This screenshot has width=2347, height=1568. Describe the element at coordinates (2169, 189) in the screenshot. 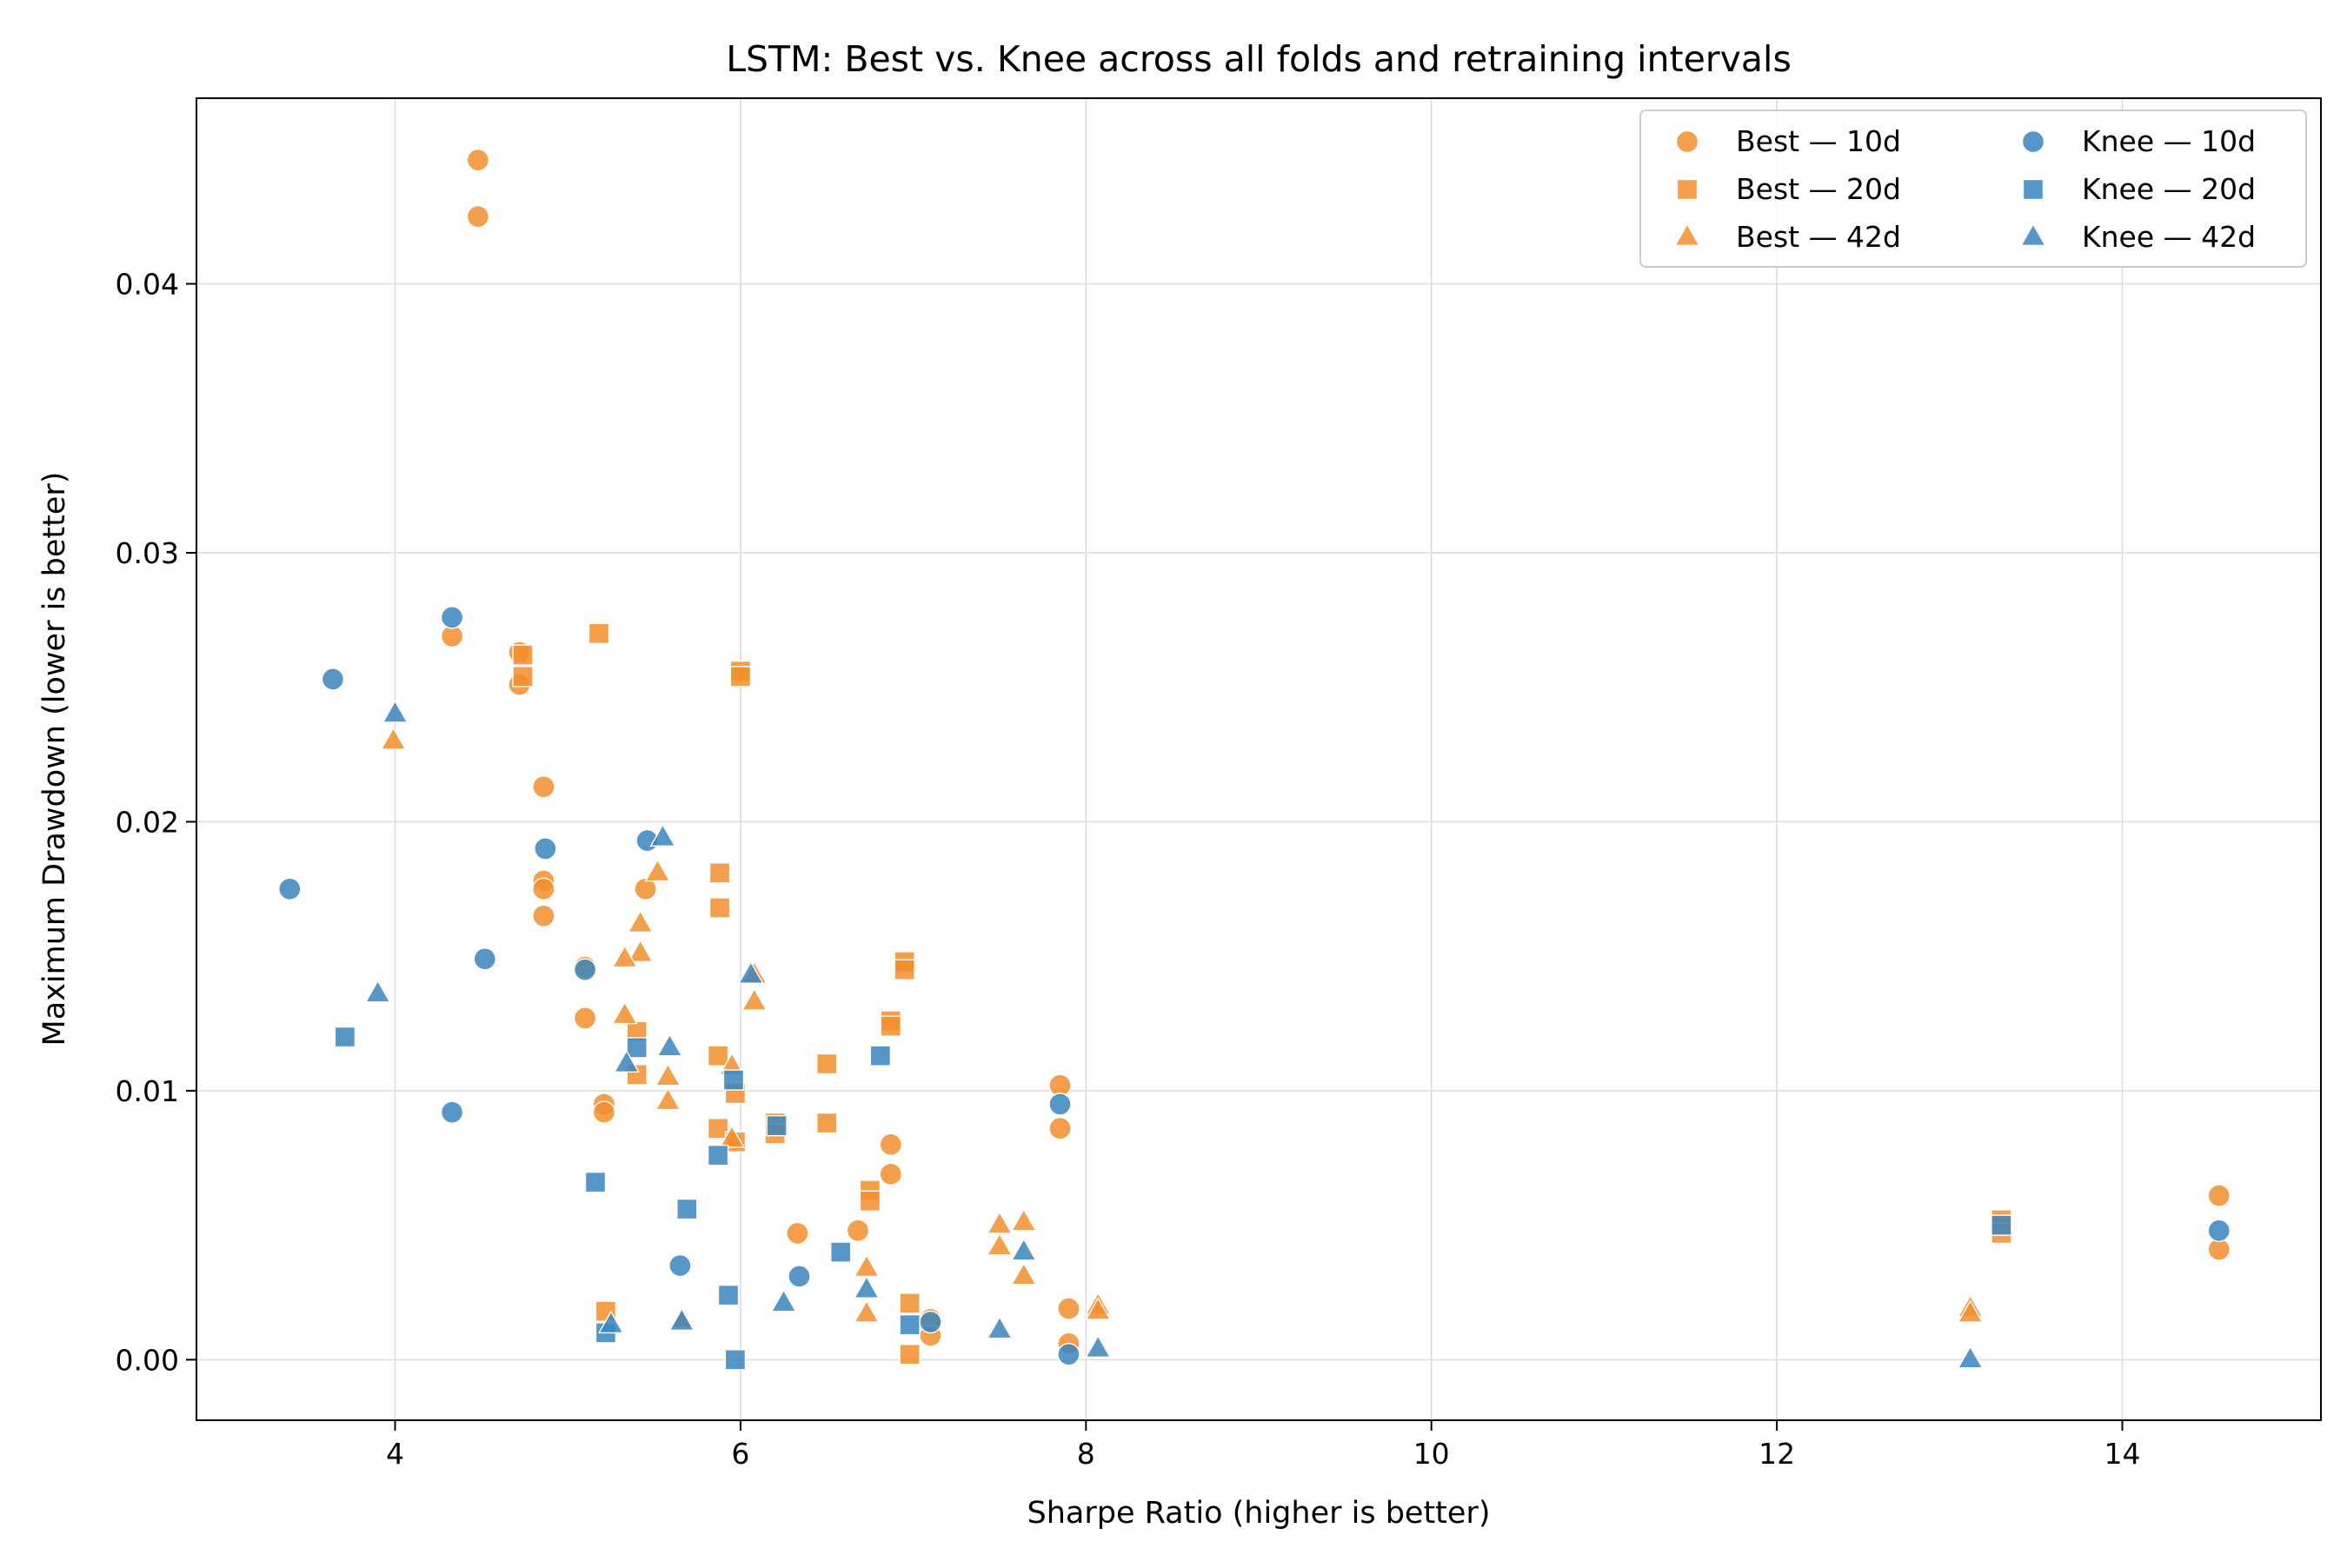

I see `legend-label: Knee — 20d` at that location.